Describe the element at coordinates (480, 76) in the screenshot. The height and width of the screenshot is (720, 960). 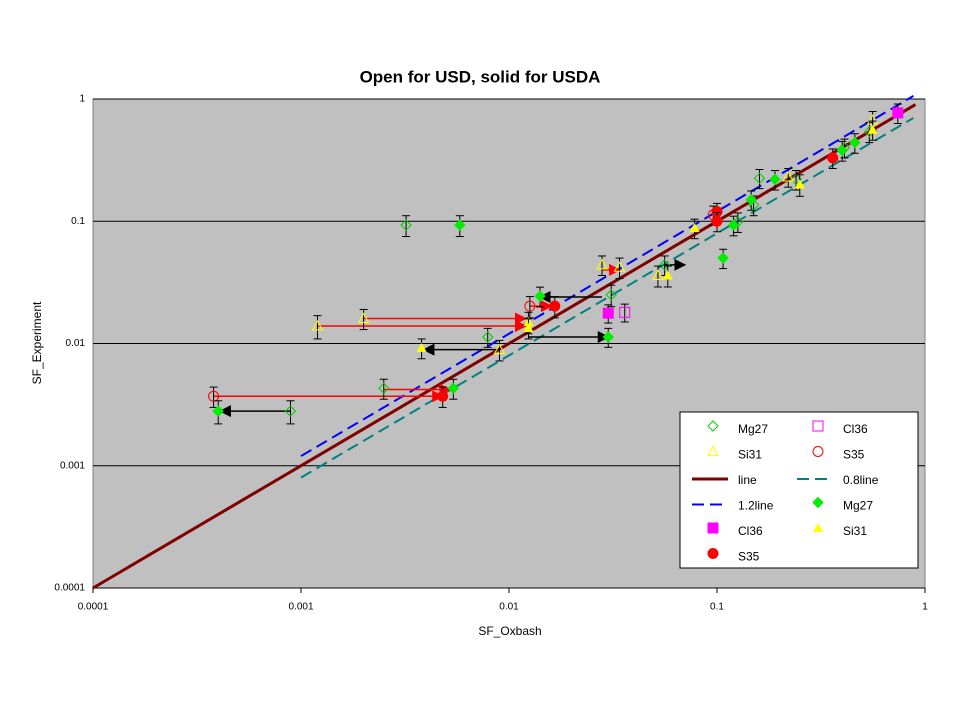
I see `chart-title: Open for USD, solid for USDA` at that location.